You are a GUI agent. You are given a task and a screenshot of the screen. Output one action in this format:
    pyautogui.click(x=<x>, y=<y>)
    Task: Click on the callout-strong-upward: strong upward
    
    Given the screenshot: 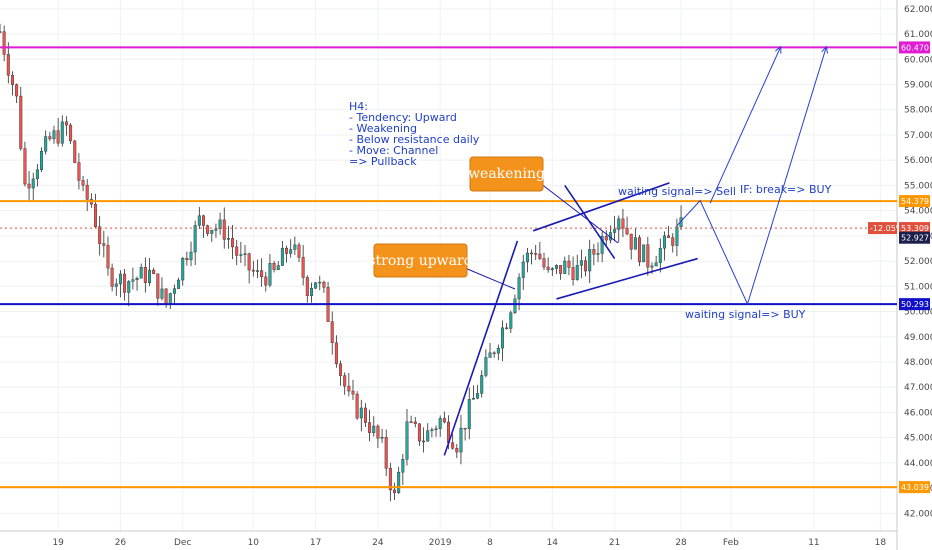 What is the action you would take?
    pyautogui.click(x=442, y=266)
    